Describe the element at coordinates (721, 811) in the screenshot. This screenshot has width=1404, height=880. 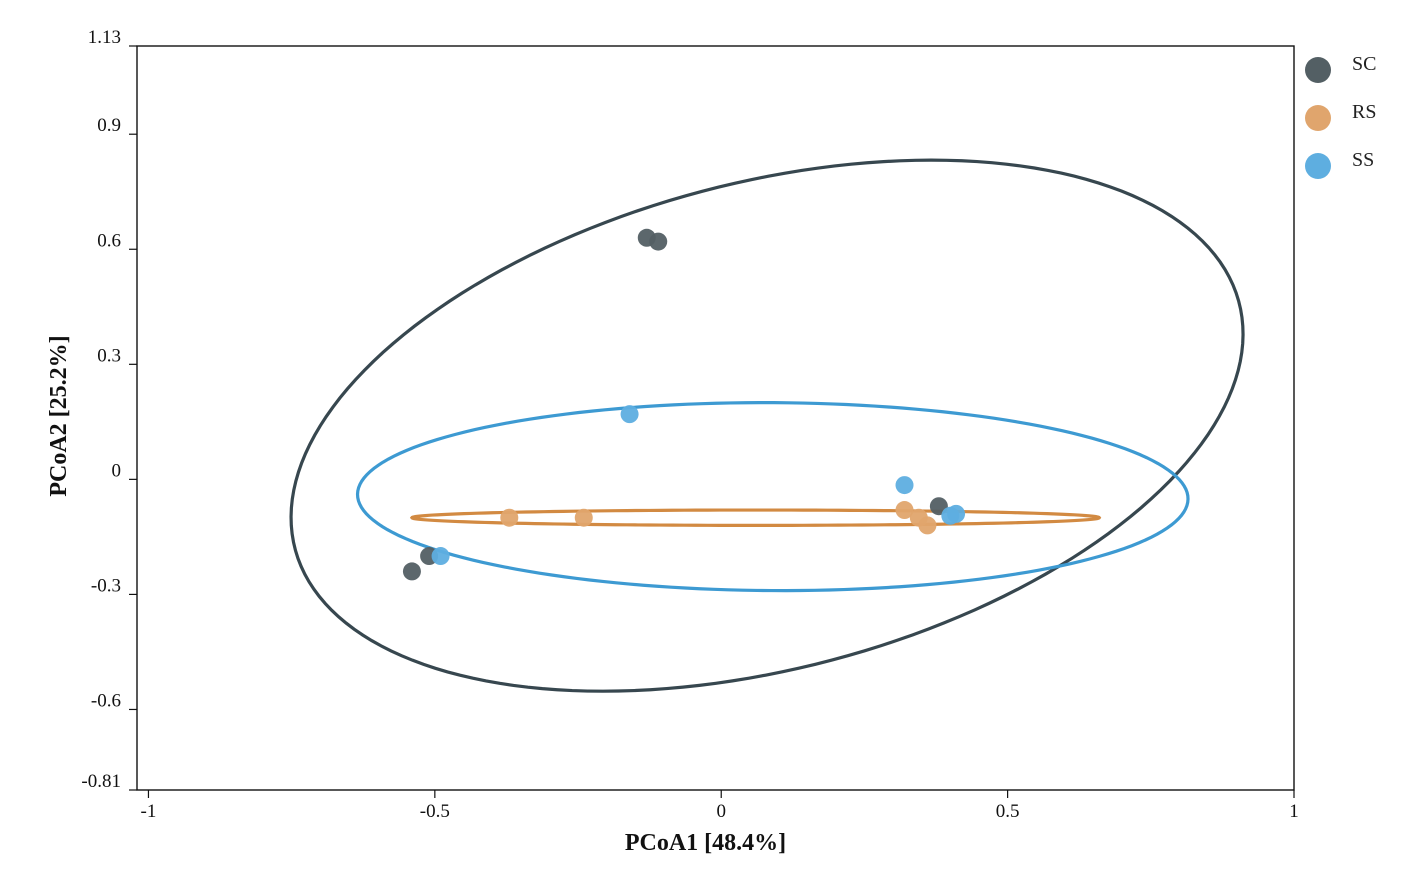
I see `x-tick-label: 0` at that location.